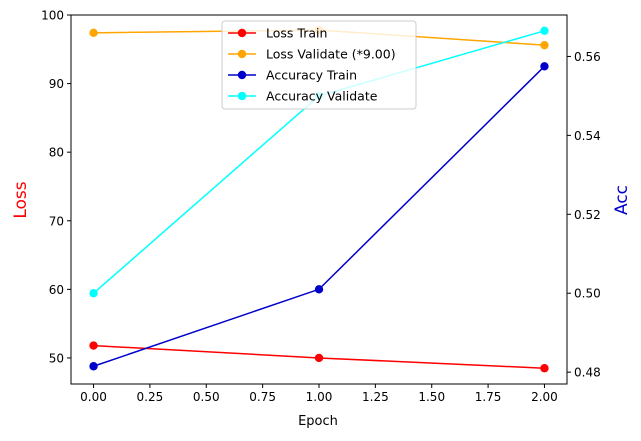  I want to click on legend-entry-label: Loss Train, so click(296, 33).